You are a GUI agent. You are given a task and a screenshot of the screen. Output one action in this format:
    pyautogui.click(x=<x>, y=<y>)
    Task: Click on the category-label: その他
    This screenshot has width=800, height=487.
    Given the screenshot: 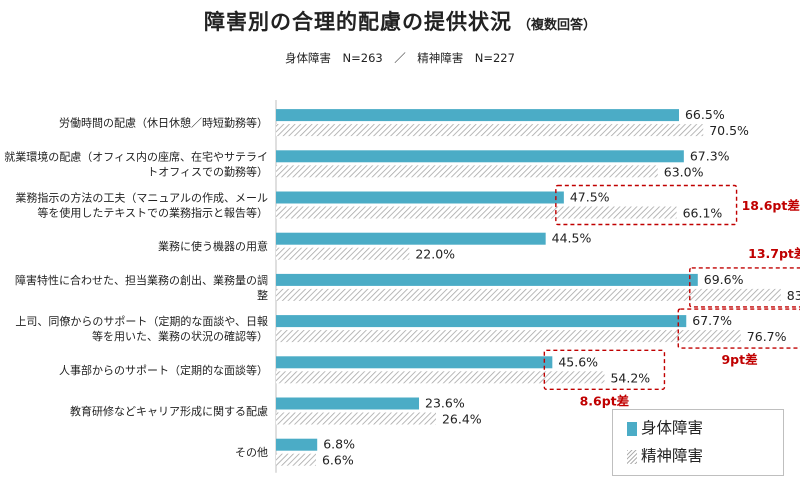 What is the action you would take?
    pyautogui.click(x=251, y=452)
    